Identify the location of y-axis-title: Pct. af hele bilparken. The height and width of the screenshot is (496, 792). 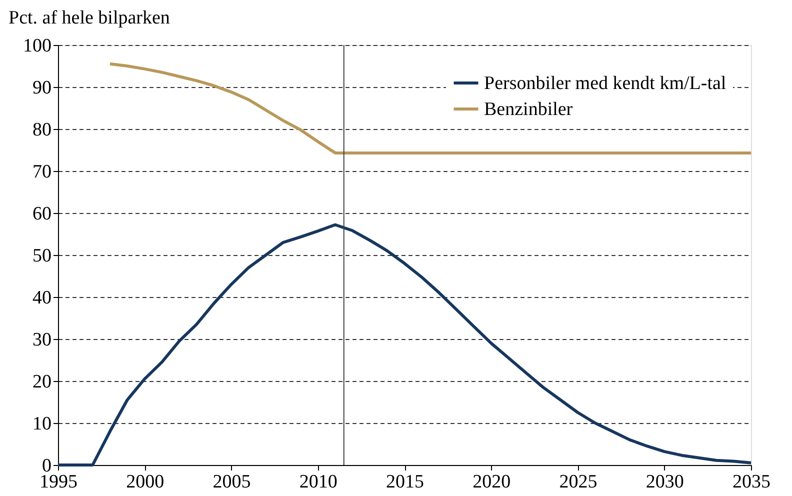
(89, 18).